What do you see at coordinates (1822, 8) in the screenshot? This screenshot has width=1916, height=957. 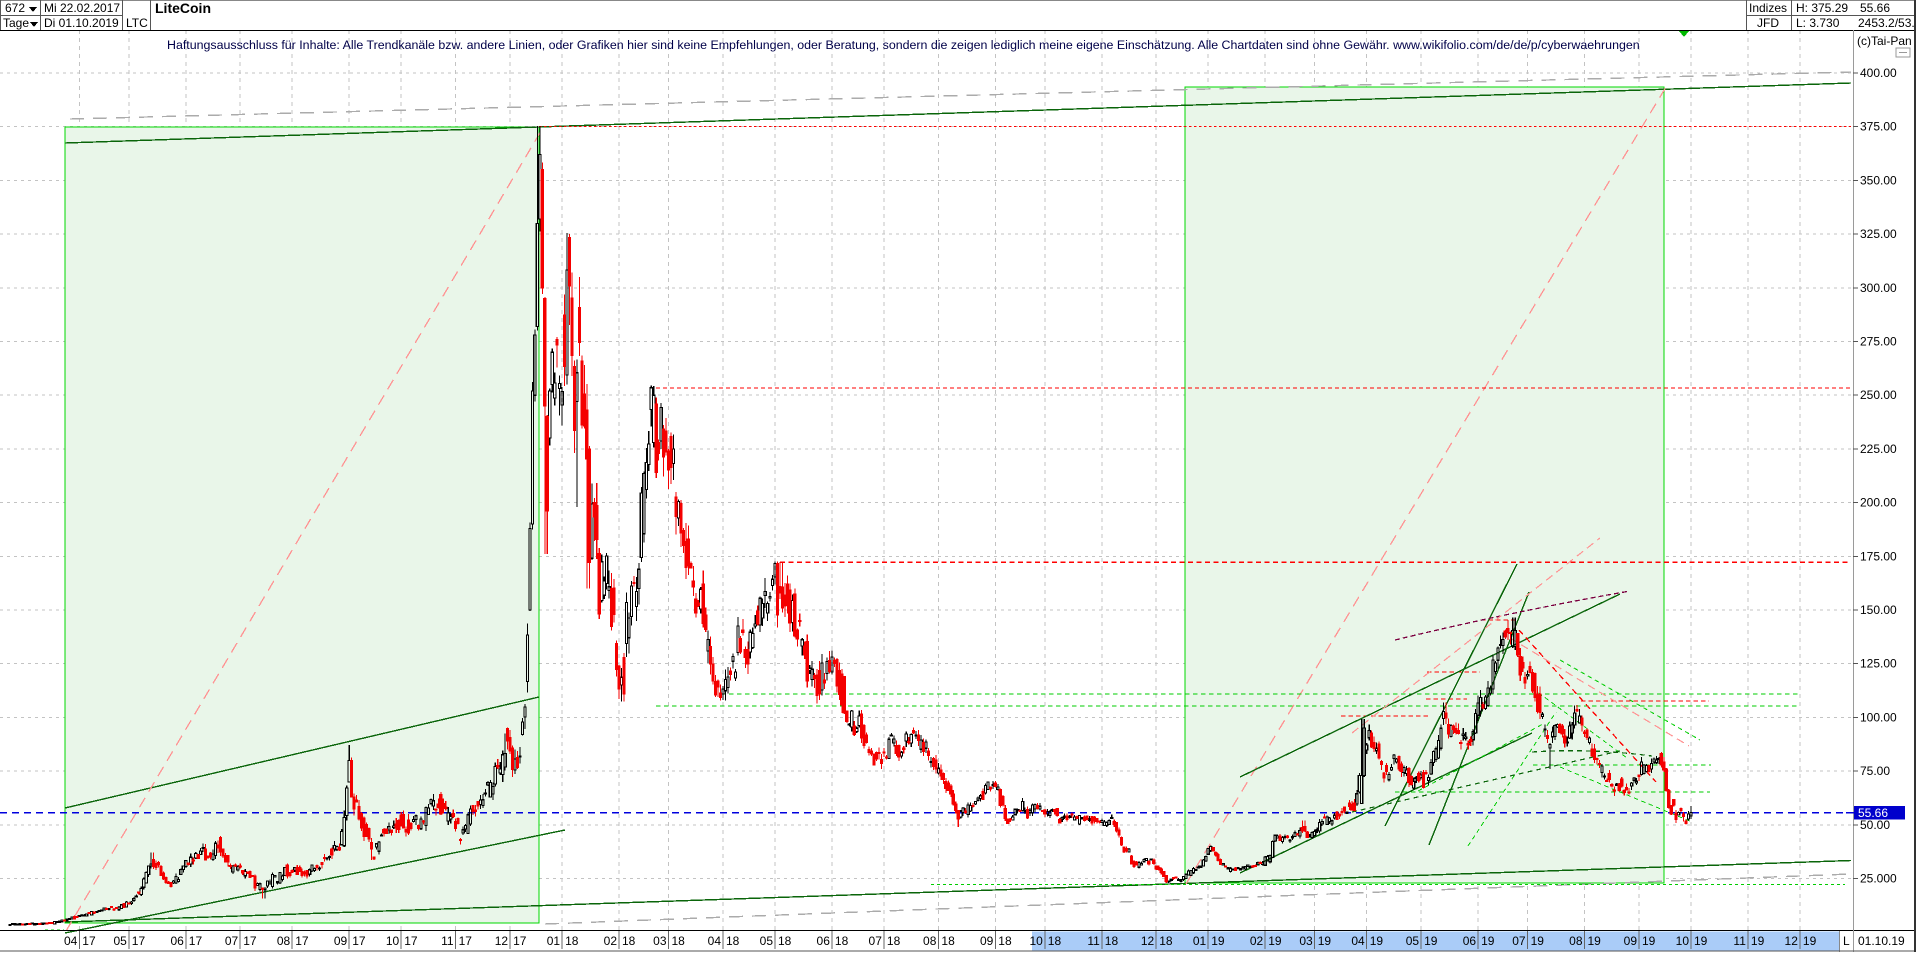 I see `svg-text: H: 375.29` at bounding box center [1822, 8].